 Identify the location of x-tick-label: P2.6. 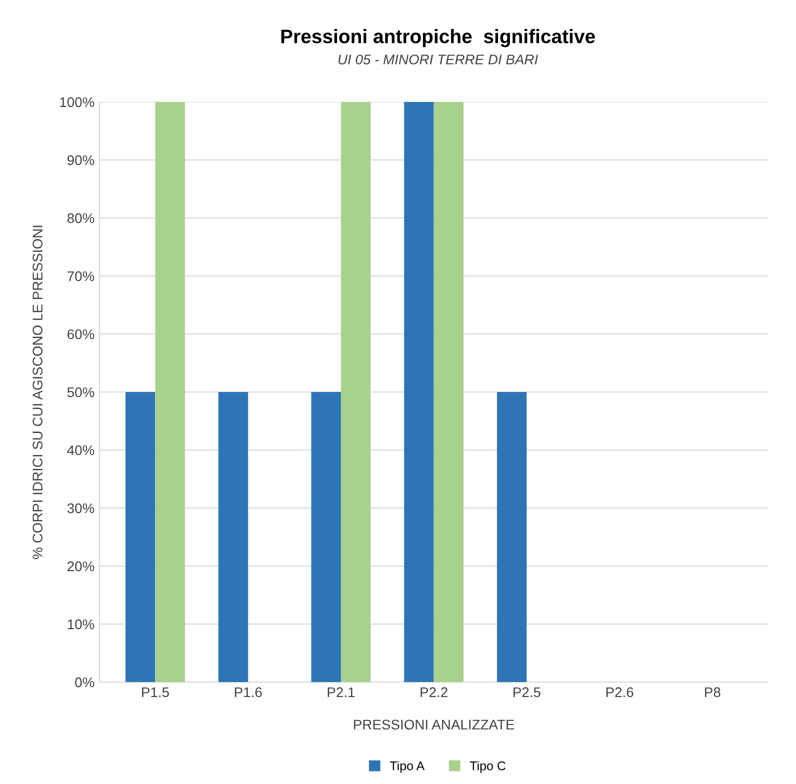
(620, 692).